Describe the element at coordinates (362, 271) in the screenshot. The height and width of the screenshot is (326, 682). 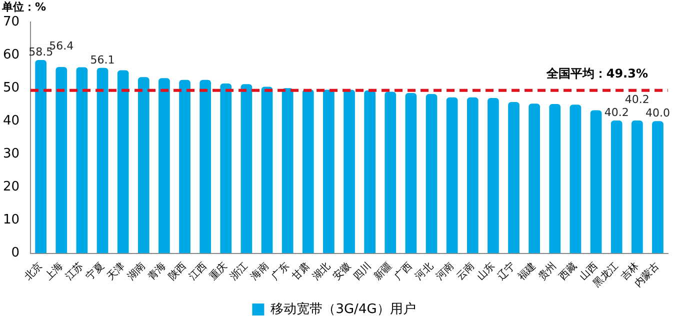
I see `x-tick-label: 四川` at that location.